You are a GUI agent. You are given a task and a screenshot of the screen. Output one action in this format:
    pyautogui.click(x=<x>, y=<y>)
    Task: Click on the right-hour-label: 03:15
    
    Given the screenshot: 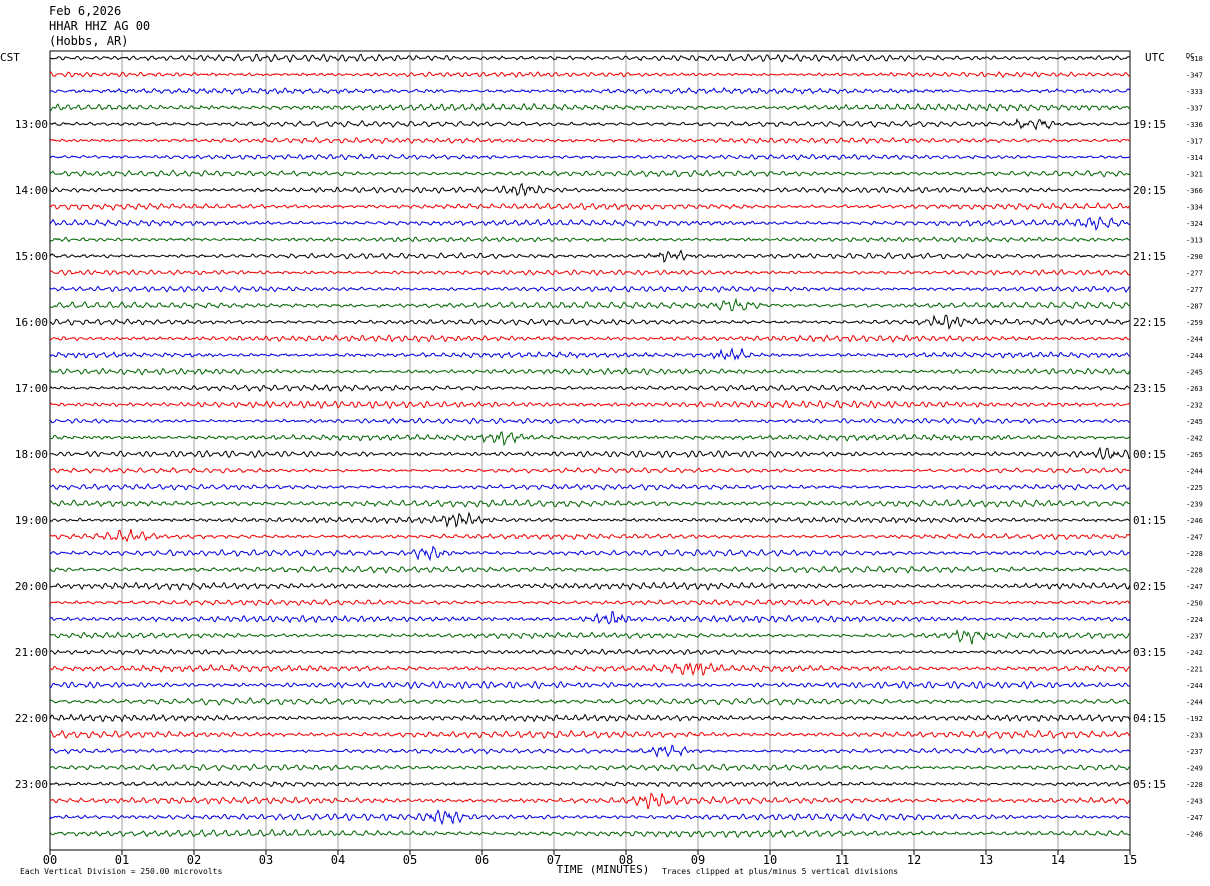 What is the action you would take?
    pyautogui.click(x=1149, y=652)
    